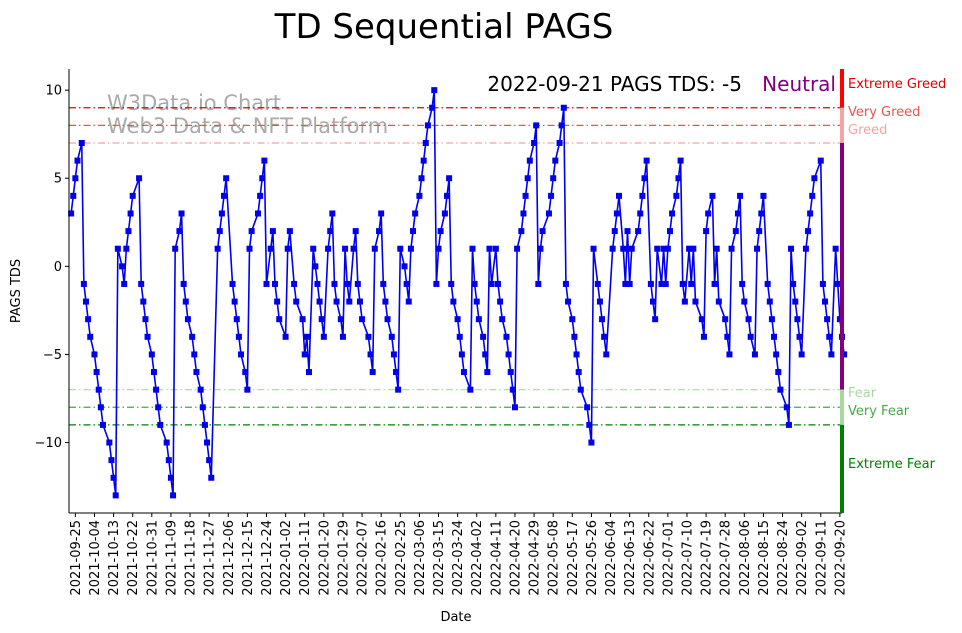  I want to click on x-tick-label: 2022-01-11, so click(305, 558).